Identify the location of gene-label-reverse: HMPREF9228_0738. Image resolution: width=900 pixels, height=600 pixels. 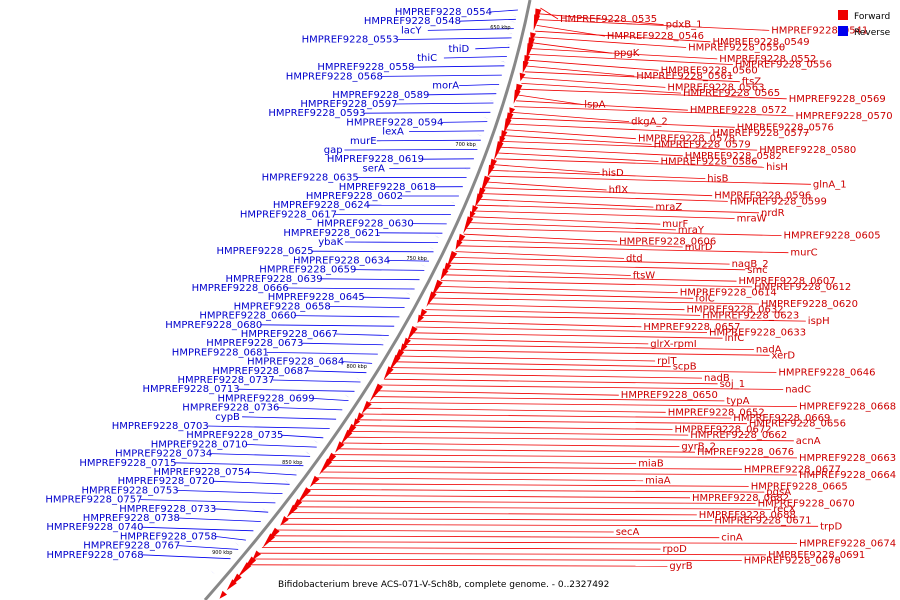
(131, 518).